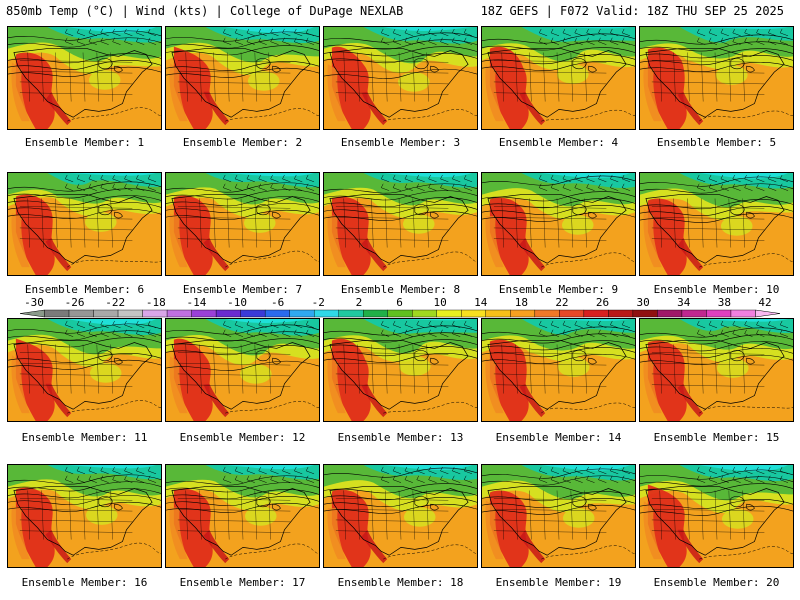 The height and width of the screenshot is (600, 800). I want to click on colorbar-tick-label: -26, so click(75, 302).